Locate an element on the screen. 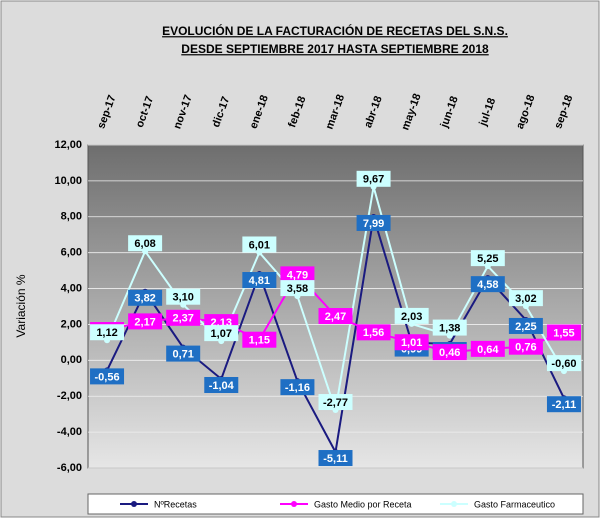 The image size is (600, 523). data-label: 2,37 is located at coordinates (182, 319).